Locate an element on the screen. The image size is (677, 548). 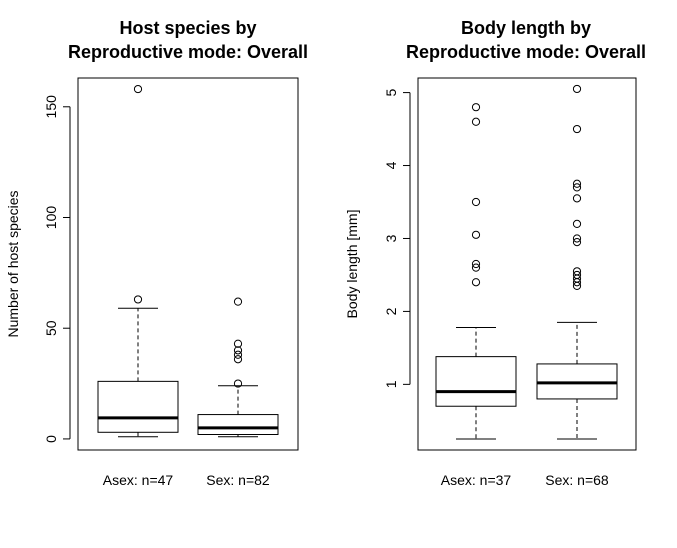
x-category-label: Asex: n=37 is located at coordinates (476, 480).